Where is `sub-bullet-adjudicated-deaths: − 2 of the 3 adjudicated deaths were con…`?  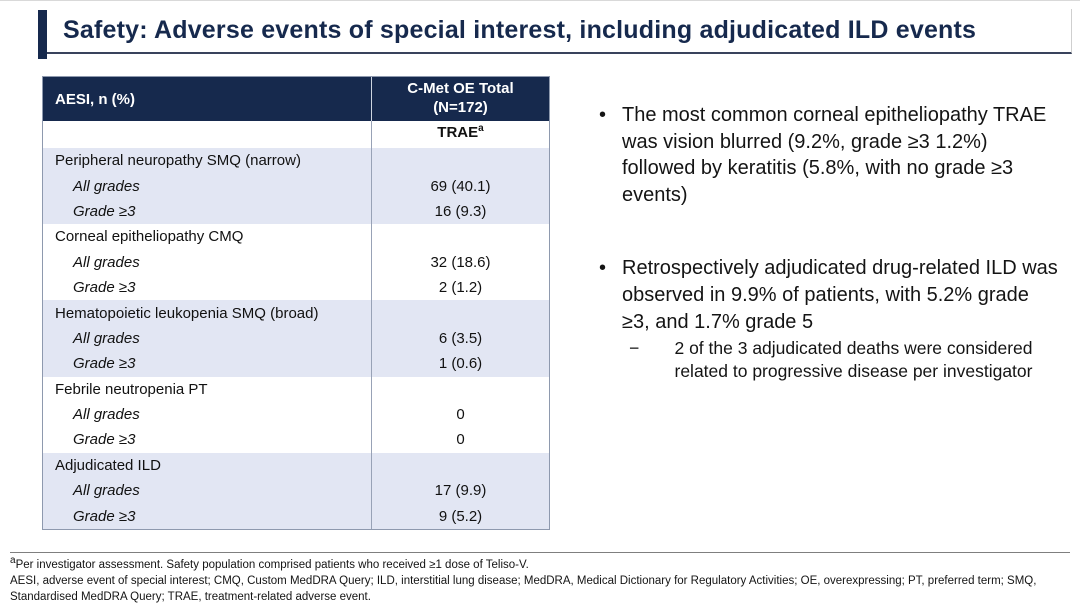
sub-bullet-adjudicated-deaths: − 2 of the 3 adjudicated deaths were con… is located at coordinates (845, 360).